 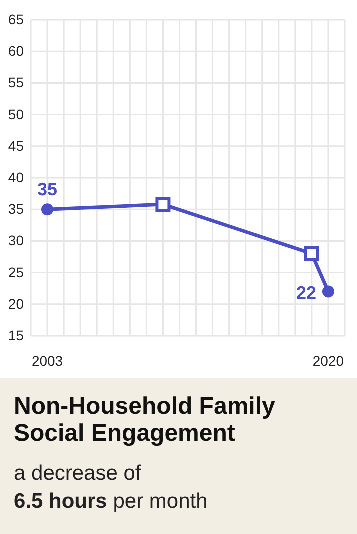 What do you see at coordinates (16, 51) in the screenshot?
I see `y-tick-label: 60` at bounding box center [16, 51].